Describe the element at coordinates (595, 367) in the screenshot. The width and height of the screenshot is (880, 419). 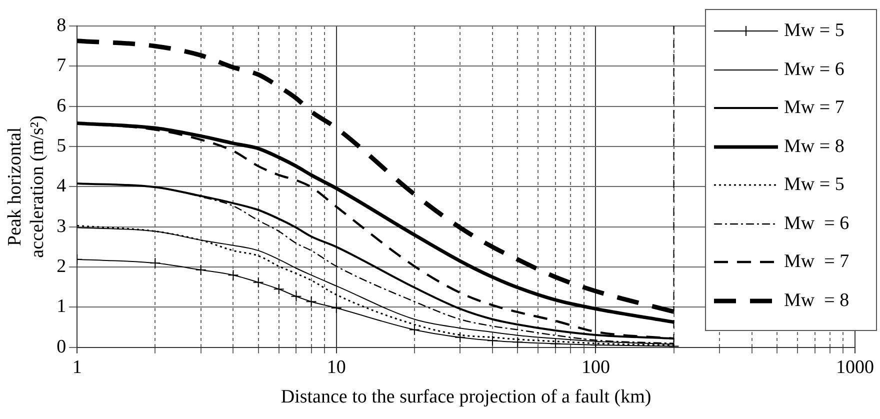
I see `x-tick-label: 100` at that location.